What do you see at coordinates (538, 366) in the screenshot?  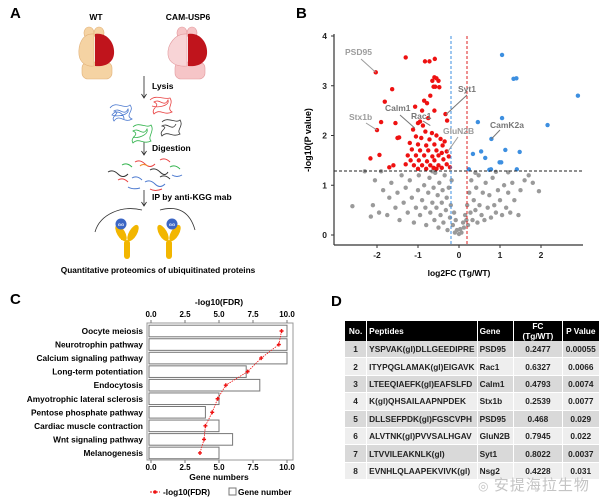 I see `table-cell: 0.6327` at bounding box center [538, 366].